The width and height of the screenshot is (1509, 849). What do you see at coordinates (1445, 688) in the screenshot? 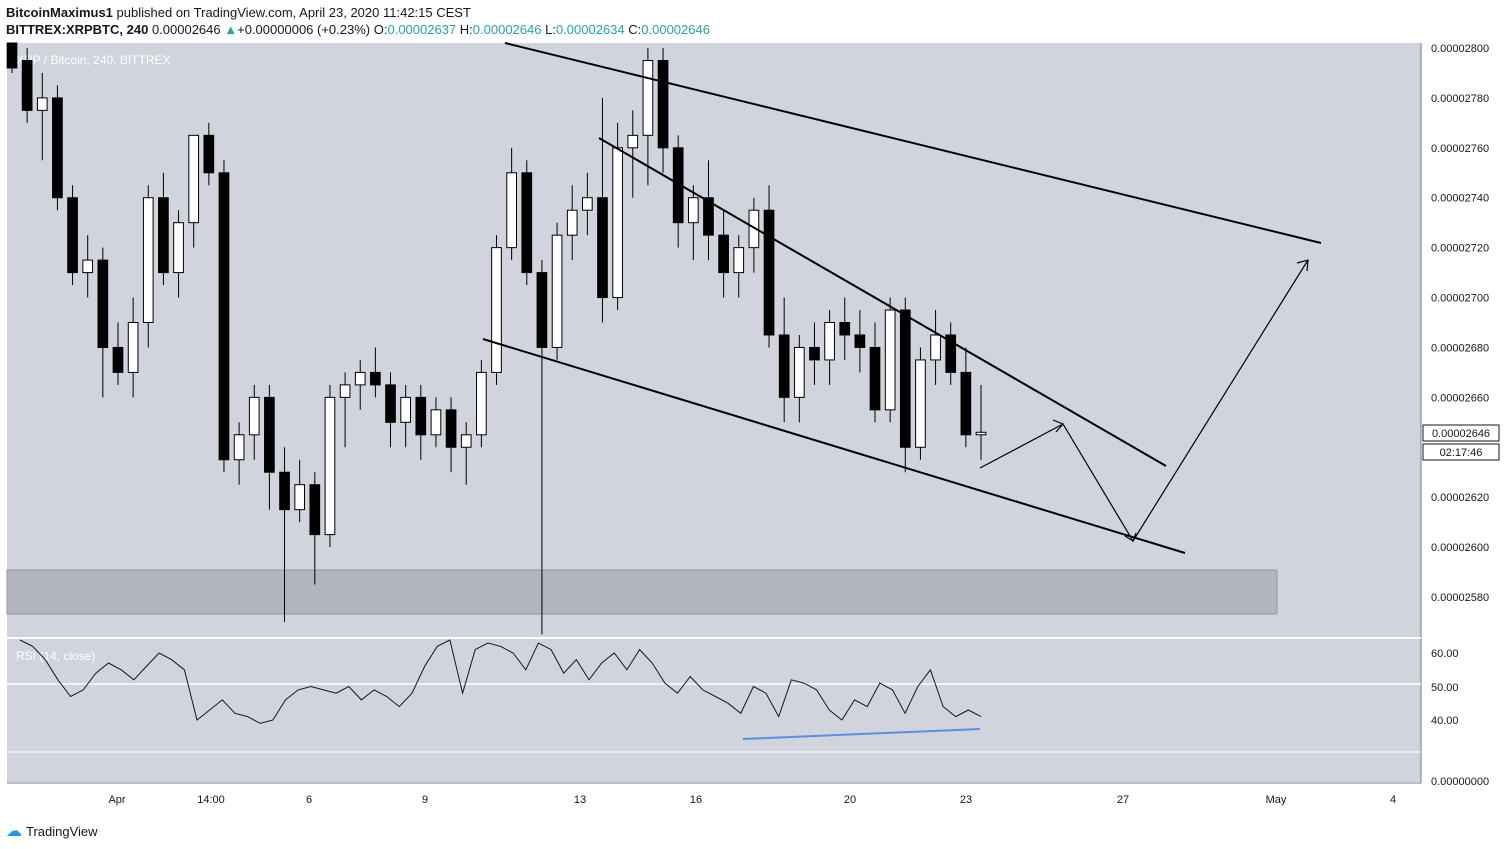
I see `rsi-tick-label: 50.00` at bounding box center [1445, 688].